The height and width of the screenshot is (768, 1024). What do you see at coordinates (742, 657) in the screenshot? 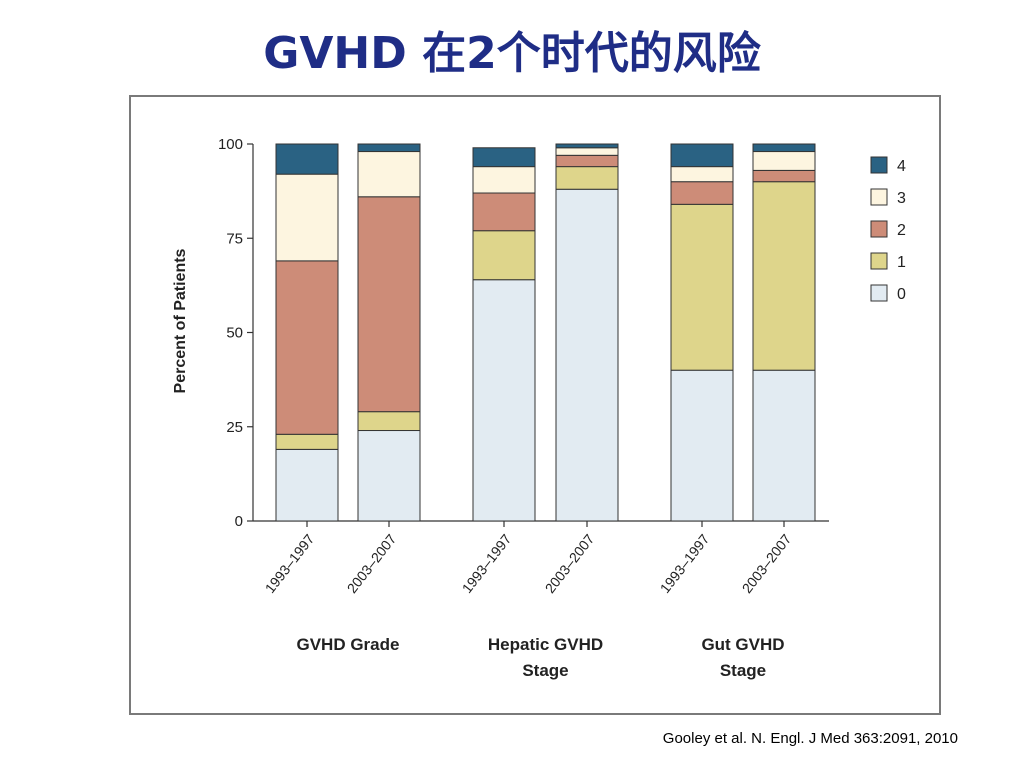
I see `group-label: Gut GVHD Stage` at bounding box center [742, 657].